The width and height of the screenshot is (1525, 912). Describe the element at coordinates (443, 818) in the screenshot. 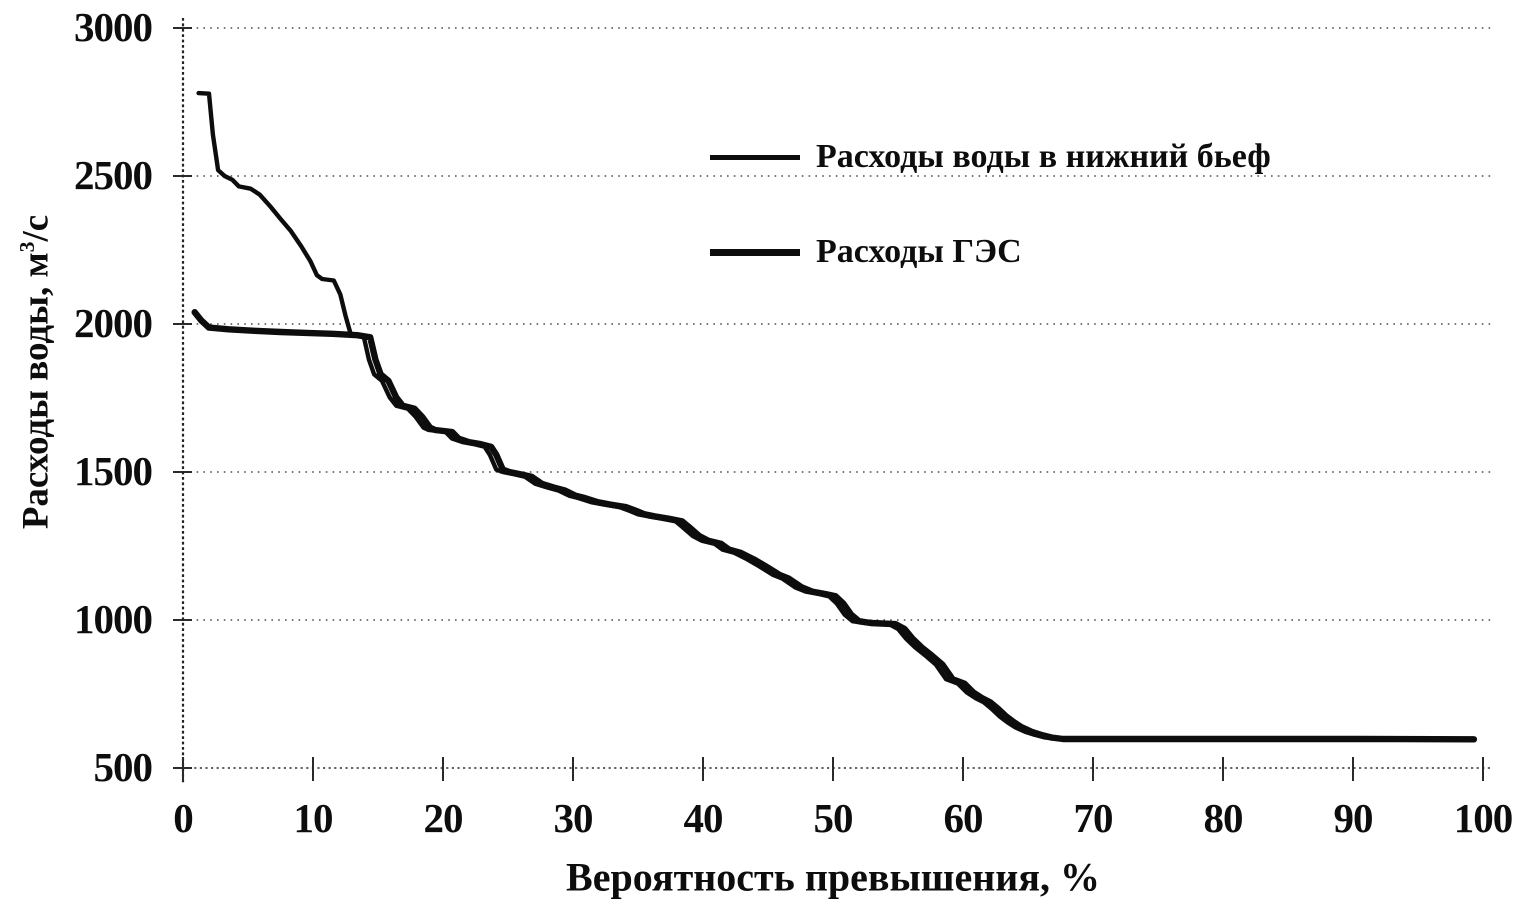

I see `x-tick-label-20: 20` at that location.